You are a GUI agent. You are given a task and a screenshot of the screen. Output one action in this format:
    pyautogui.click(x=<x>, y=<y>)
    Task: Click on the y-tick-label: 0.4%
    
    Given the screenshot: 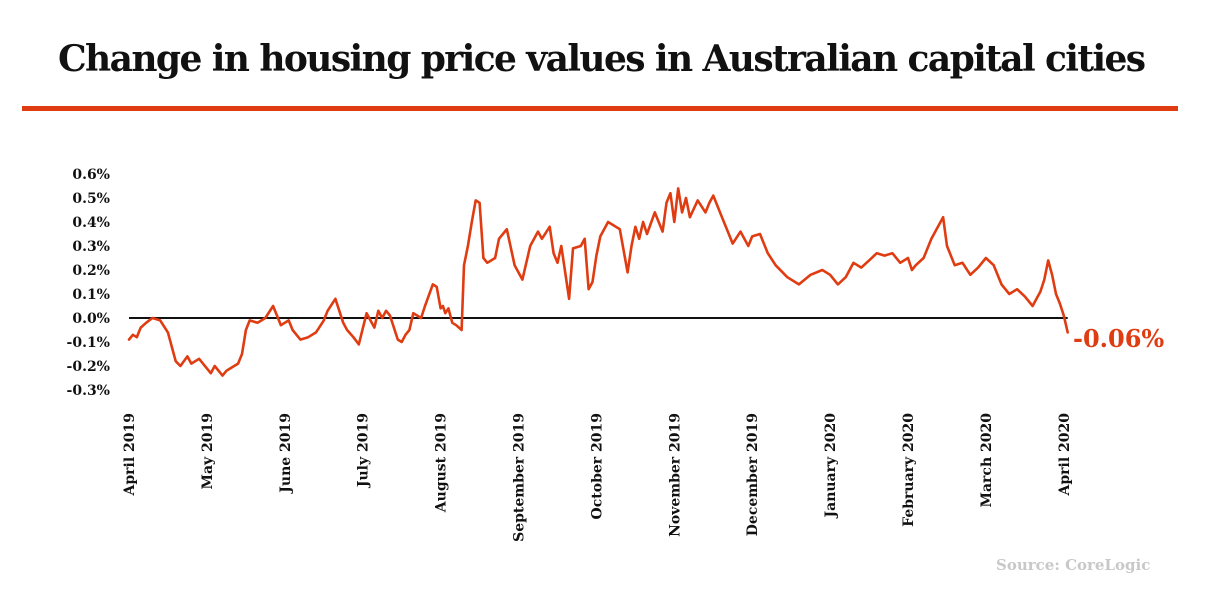 What is the action you would take?
    pyautogui.click(x=91, y=223)
    